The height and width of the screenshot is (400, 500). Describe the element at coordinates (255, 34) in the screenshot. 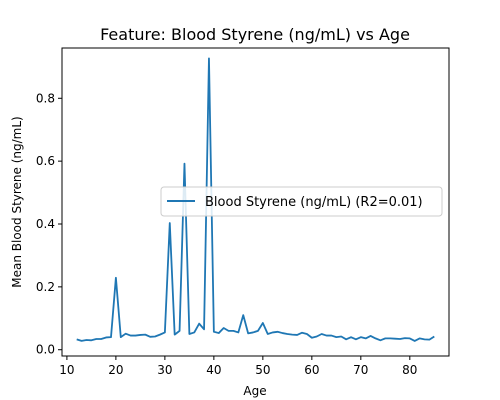

I see `chart-title: Feature: Blood Styrene (ng/mL) vs Age` at that location.